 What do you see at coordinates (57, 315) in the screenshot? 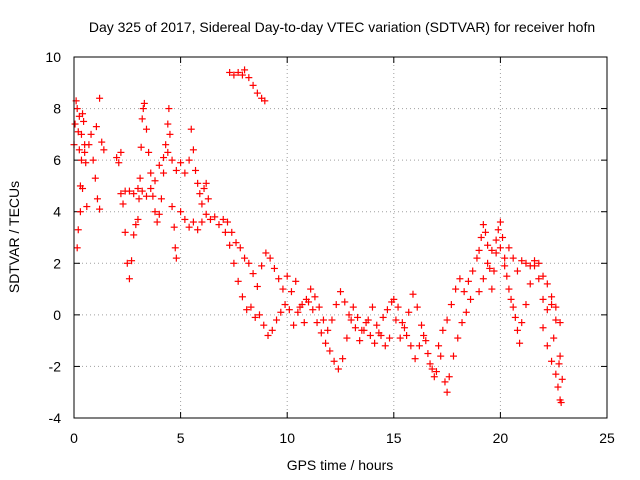
I see `y-tick-label: 0` at bounding box center [57, 315].